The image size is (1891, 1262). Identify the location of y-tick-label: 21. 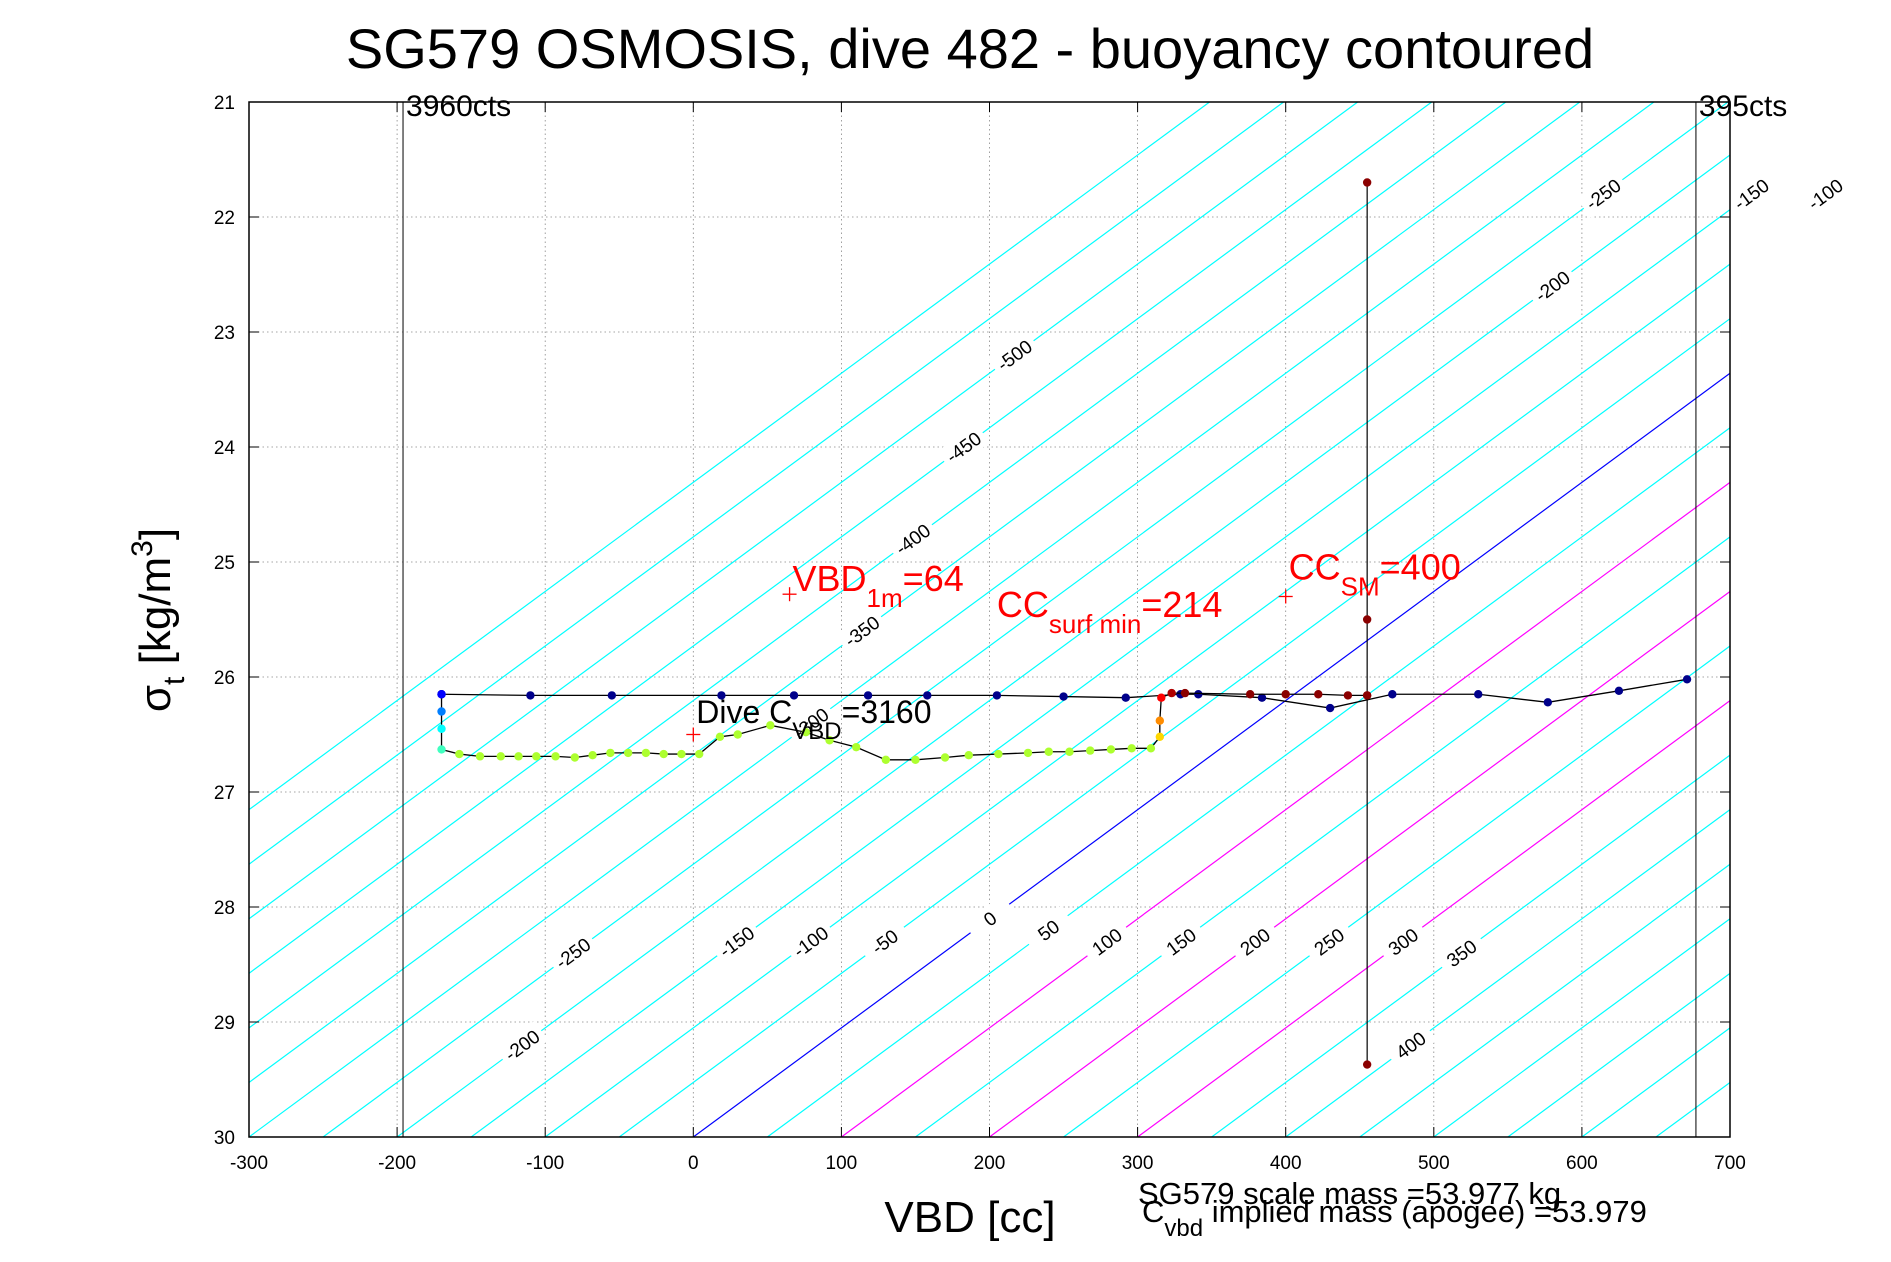
(224, 103).